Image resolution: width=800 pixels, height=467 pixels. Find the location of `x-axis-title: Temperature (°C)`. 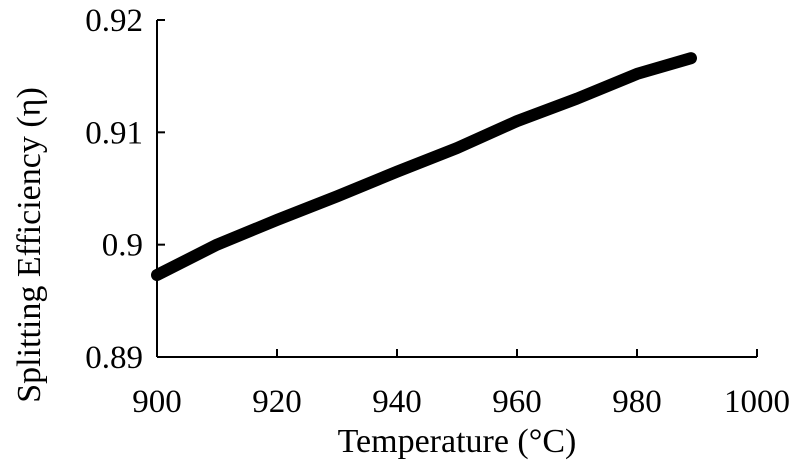

x-axis-title: Temperature (°C) is located at coordinates (457, 441).